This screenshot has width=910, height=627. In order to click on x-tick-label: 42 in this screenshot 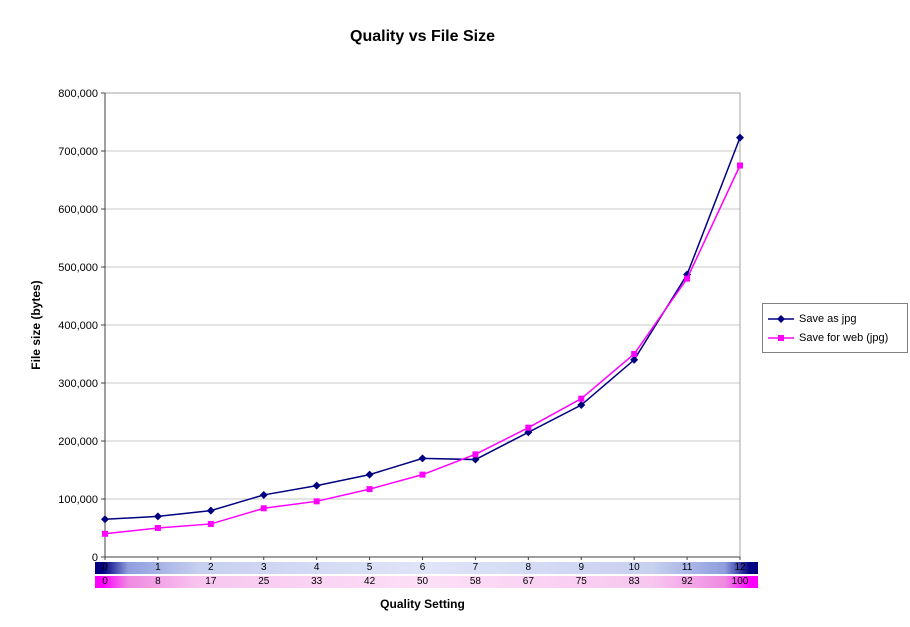, I will do `click(370, 581)`.